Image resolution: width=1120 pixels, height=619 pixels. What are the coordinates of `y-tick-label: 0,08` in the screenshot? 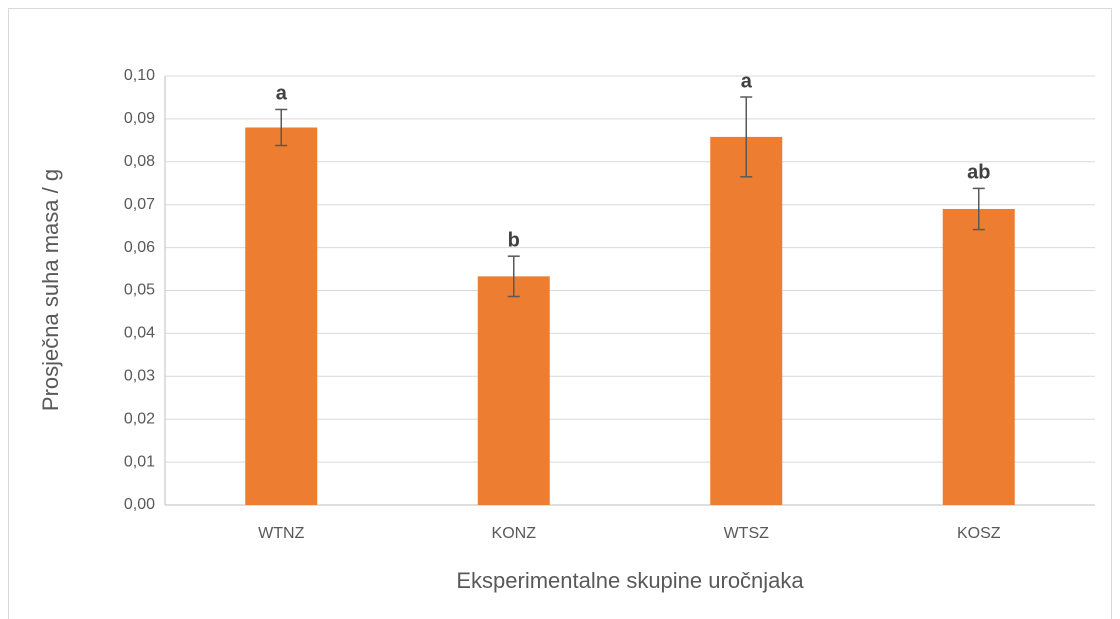 It's located at (139, 161).